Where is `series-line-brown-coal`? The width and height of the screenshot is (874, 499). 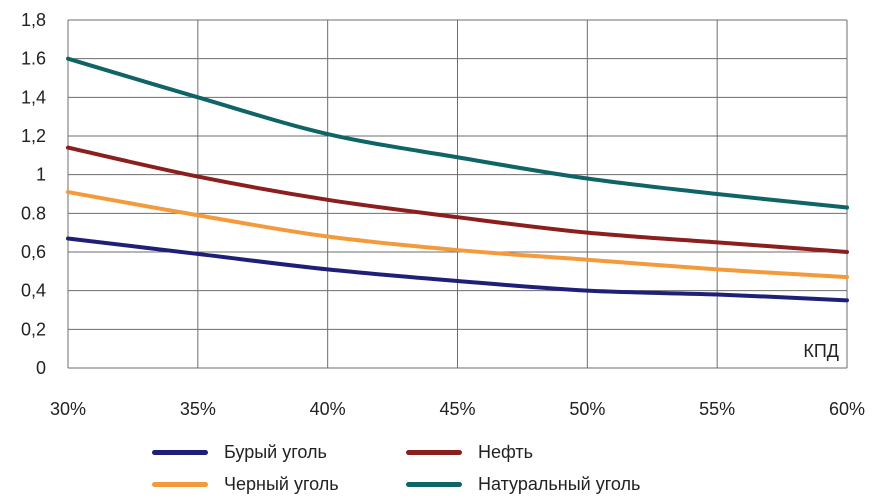
series-line-brown-coal is located at coordinates (457, 269).